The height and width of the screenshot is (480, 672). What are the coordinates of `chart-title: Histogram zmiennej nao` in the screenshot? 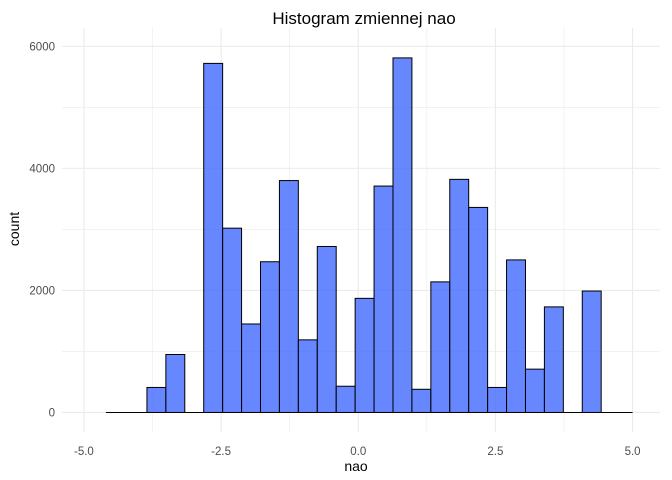 It's located at (363, 18).